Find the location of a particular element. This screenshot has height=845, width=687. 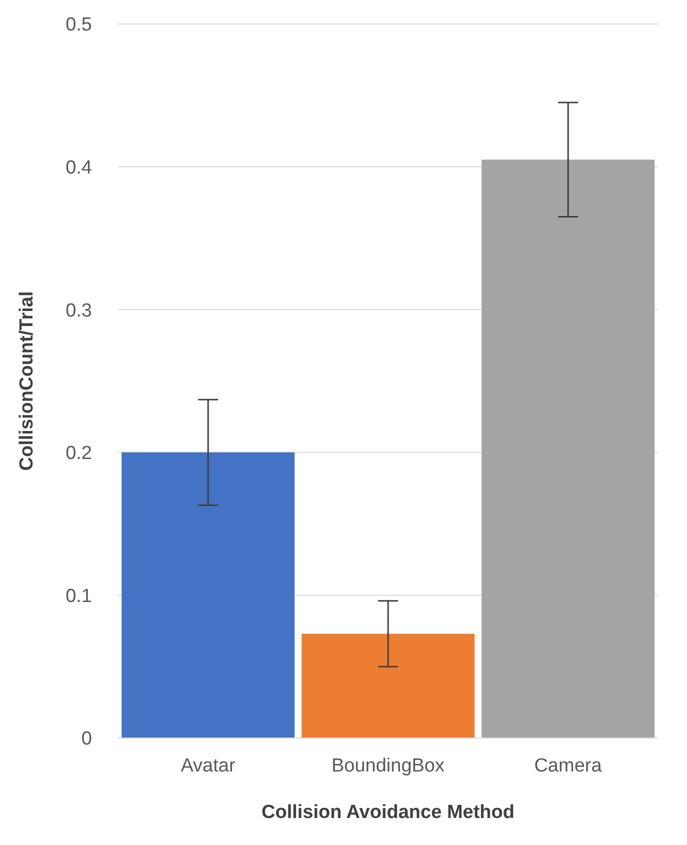

y-tick-label: 0 is located at coordinates (86, 739).